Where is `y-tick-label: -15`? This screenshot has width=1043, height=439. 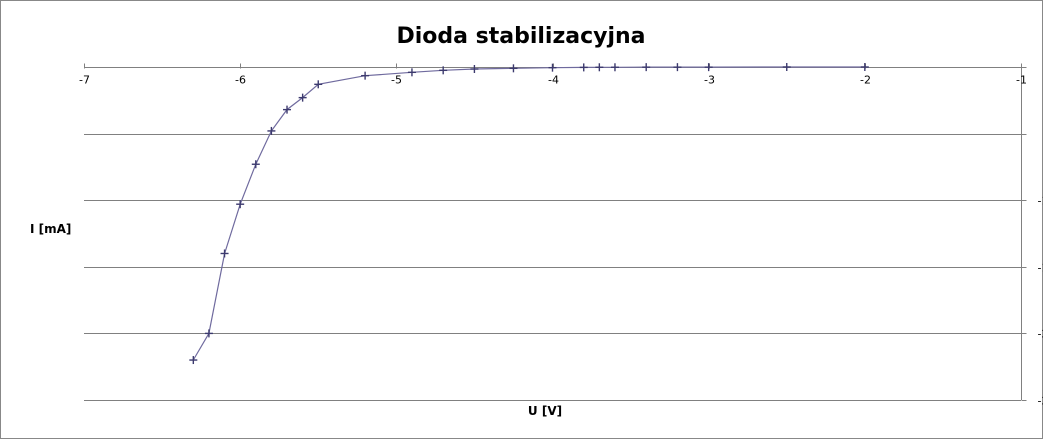 y-tick-label: -15 is located at coordinates (1040, 268).